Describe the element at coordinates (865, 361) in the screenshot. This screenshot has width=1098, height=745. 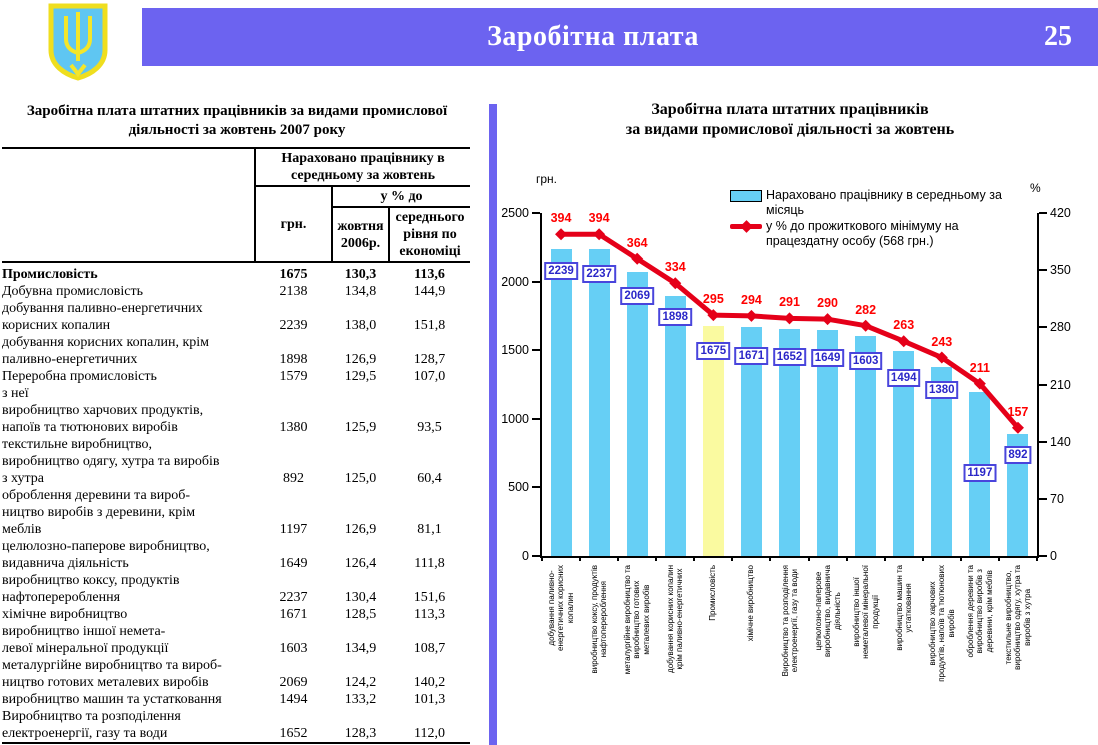
I see `bar-value-label: 1603` at that location.